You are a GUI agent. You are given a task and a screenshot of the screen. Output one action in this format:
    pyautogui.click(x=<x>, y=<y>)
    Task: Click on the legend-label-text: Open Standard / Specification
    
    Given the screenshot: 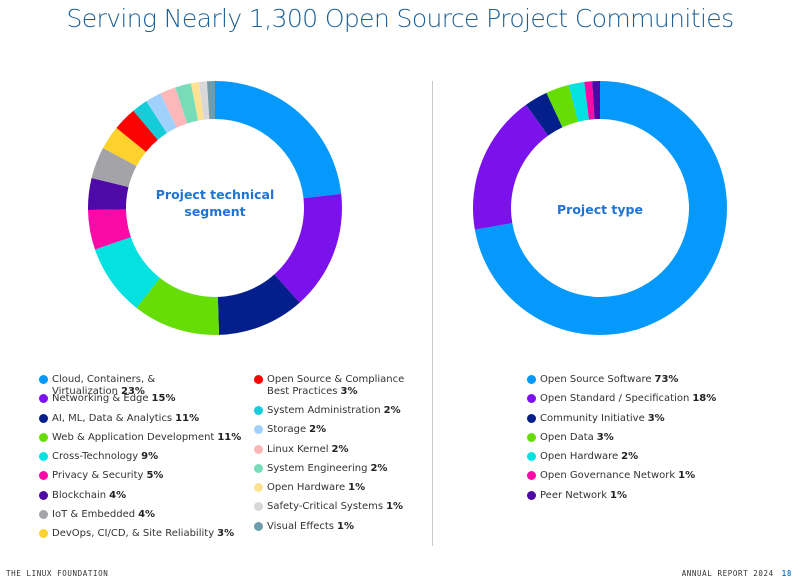 What is the action you would take?
    pyautogui.click(x=615, y=399)
    